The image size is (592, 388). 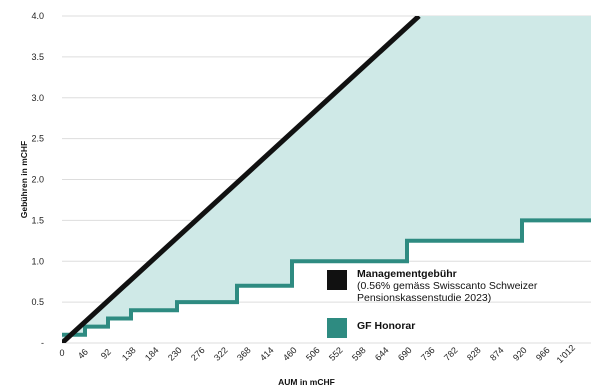 I want to click on legend-label-gf-honorar: GF Honorar, so click(x=386, y=326).